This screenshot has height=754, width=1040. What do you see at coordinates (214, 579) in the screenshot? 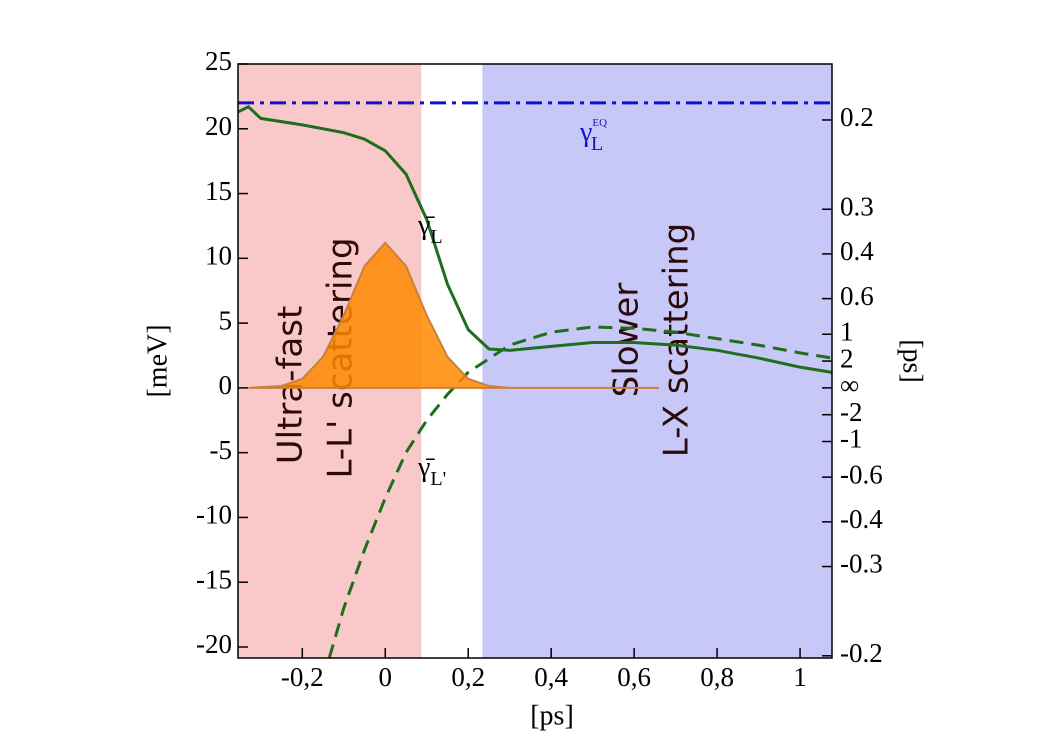
I see `y-tick-label: -15` at bounding box center [214, 579].